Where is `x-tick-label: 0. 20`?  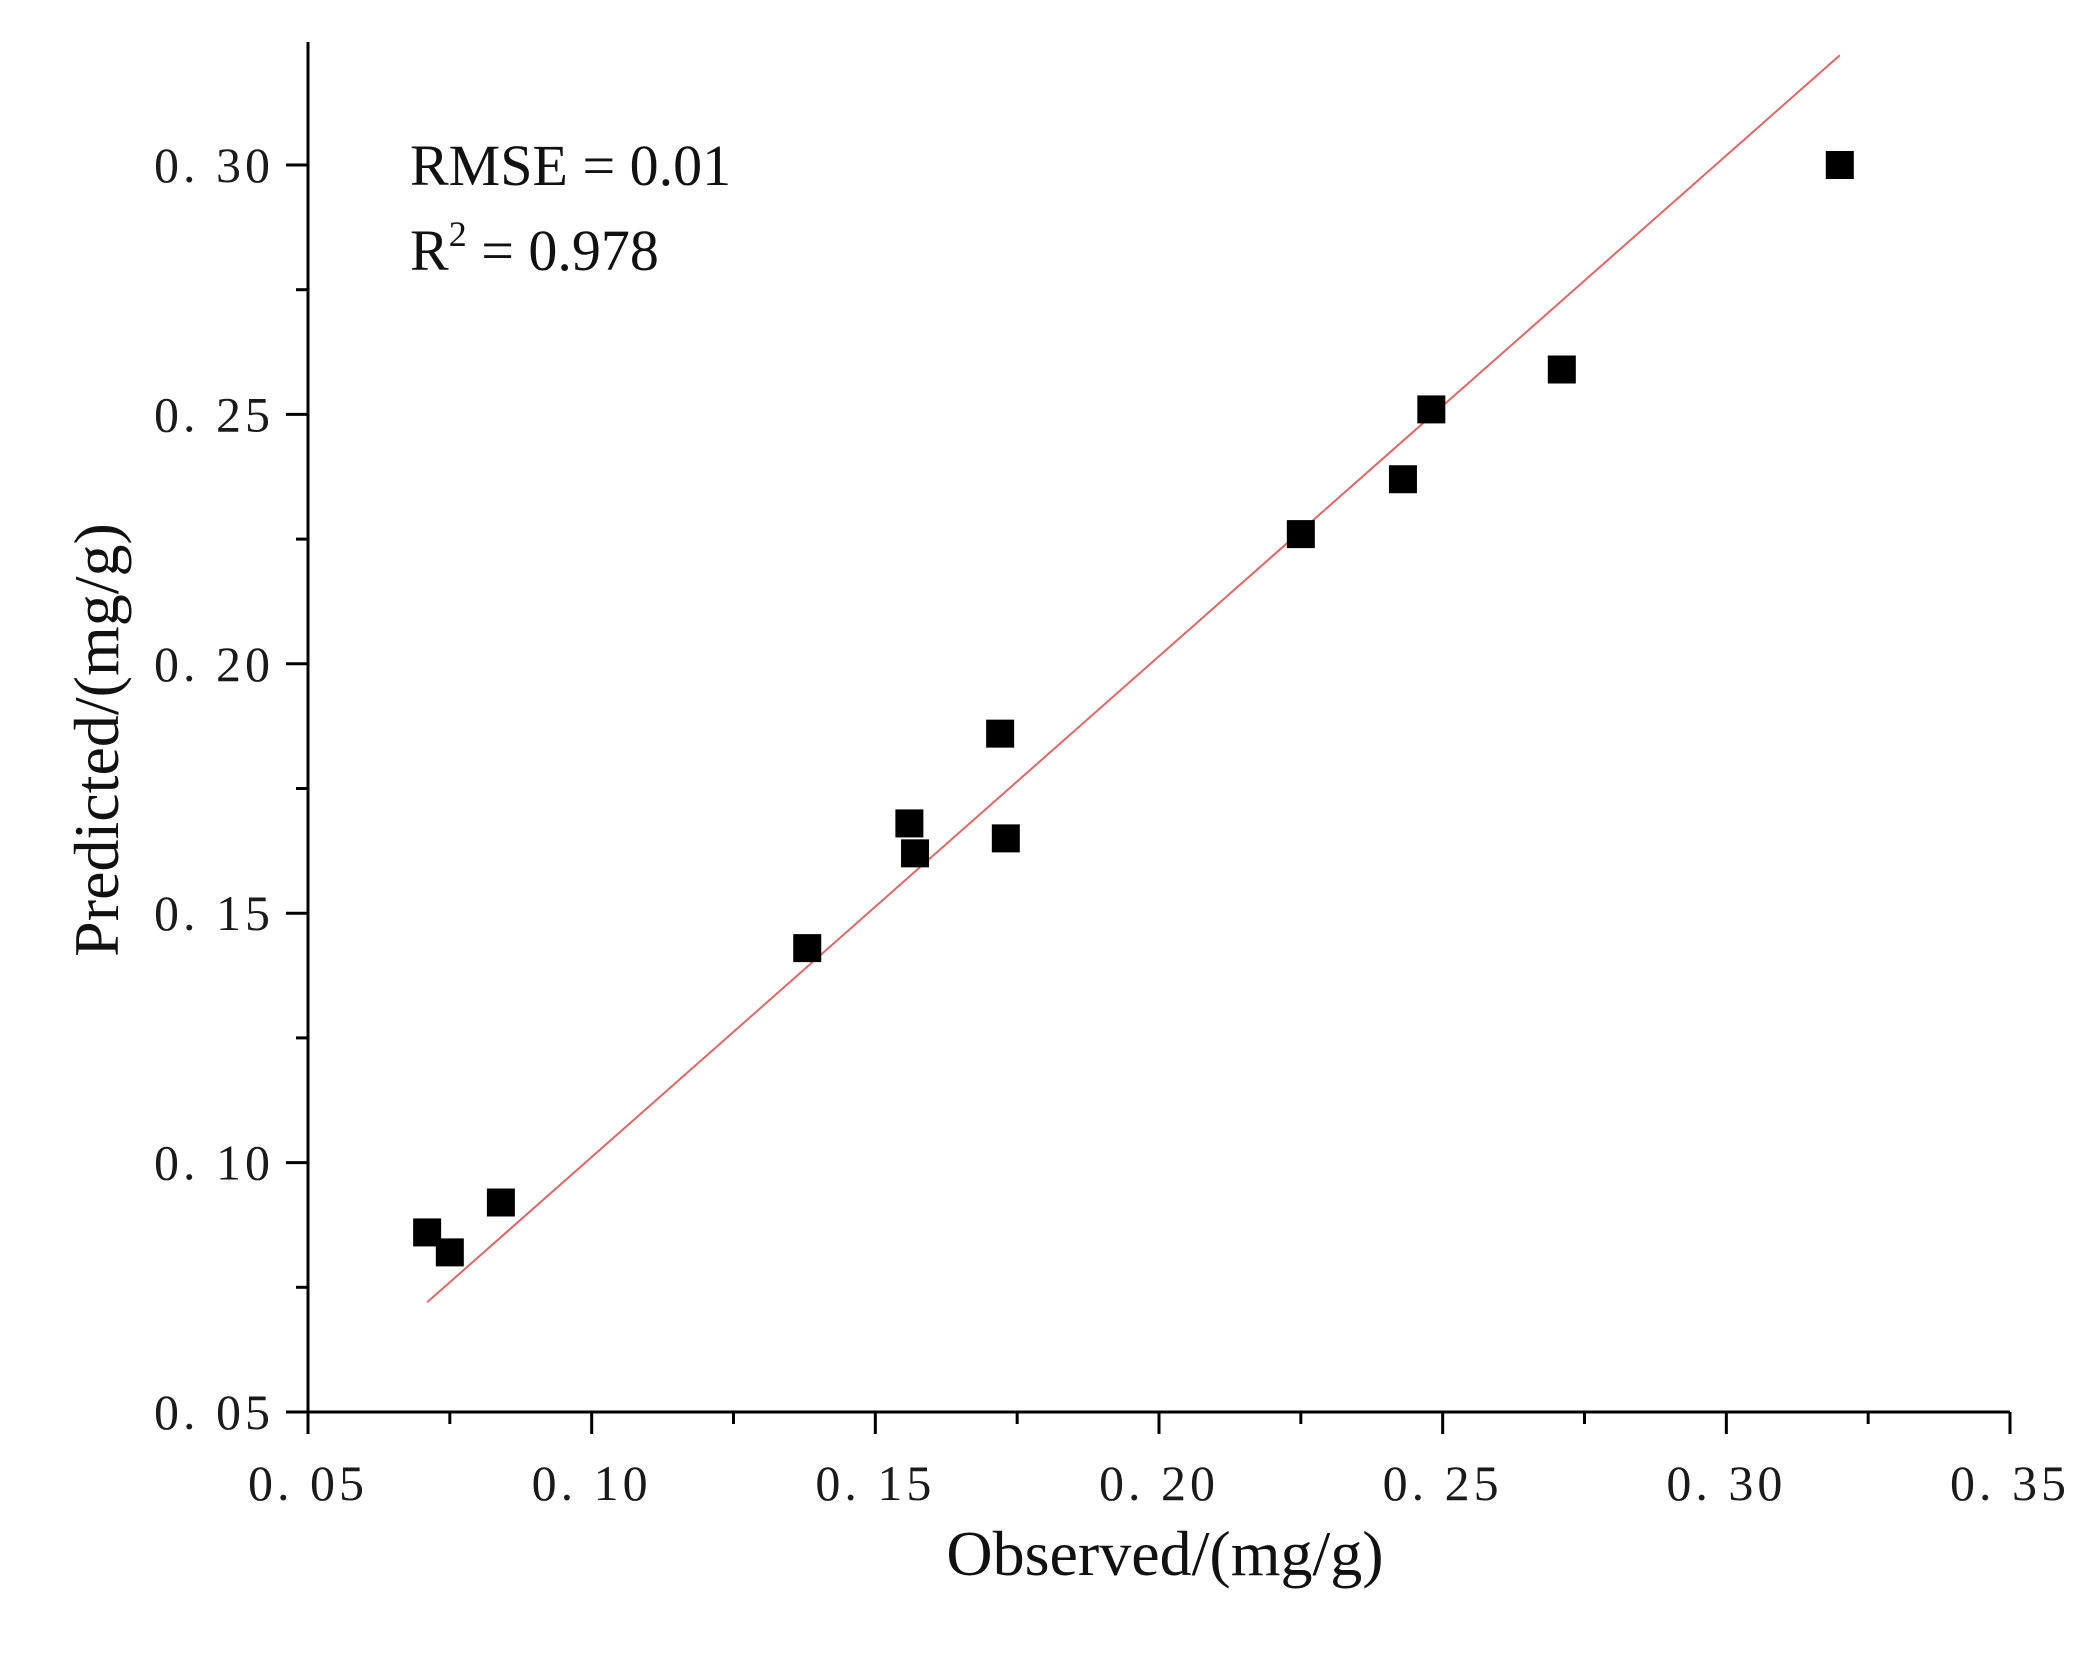
x-tick-label: 0. 20 is located at coordinates (1159, 1483).